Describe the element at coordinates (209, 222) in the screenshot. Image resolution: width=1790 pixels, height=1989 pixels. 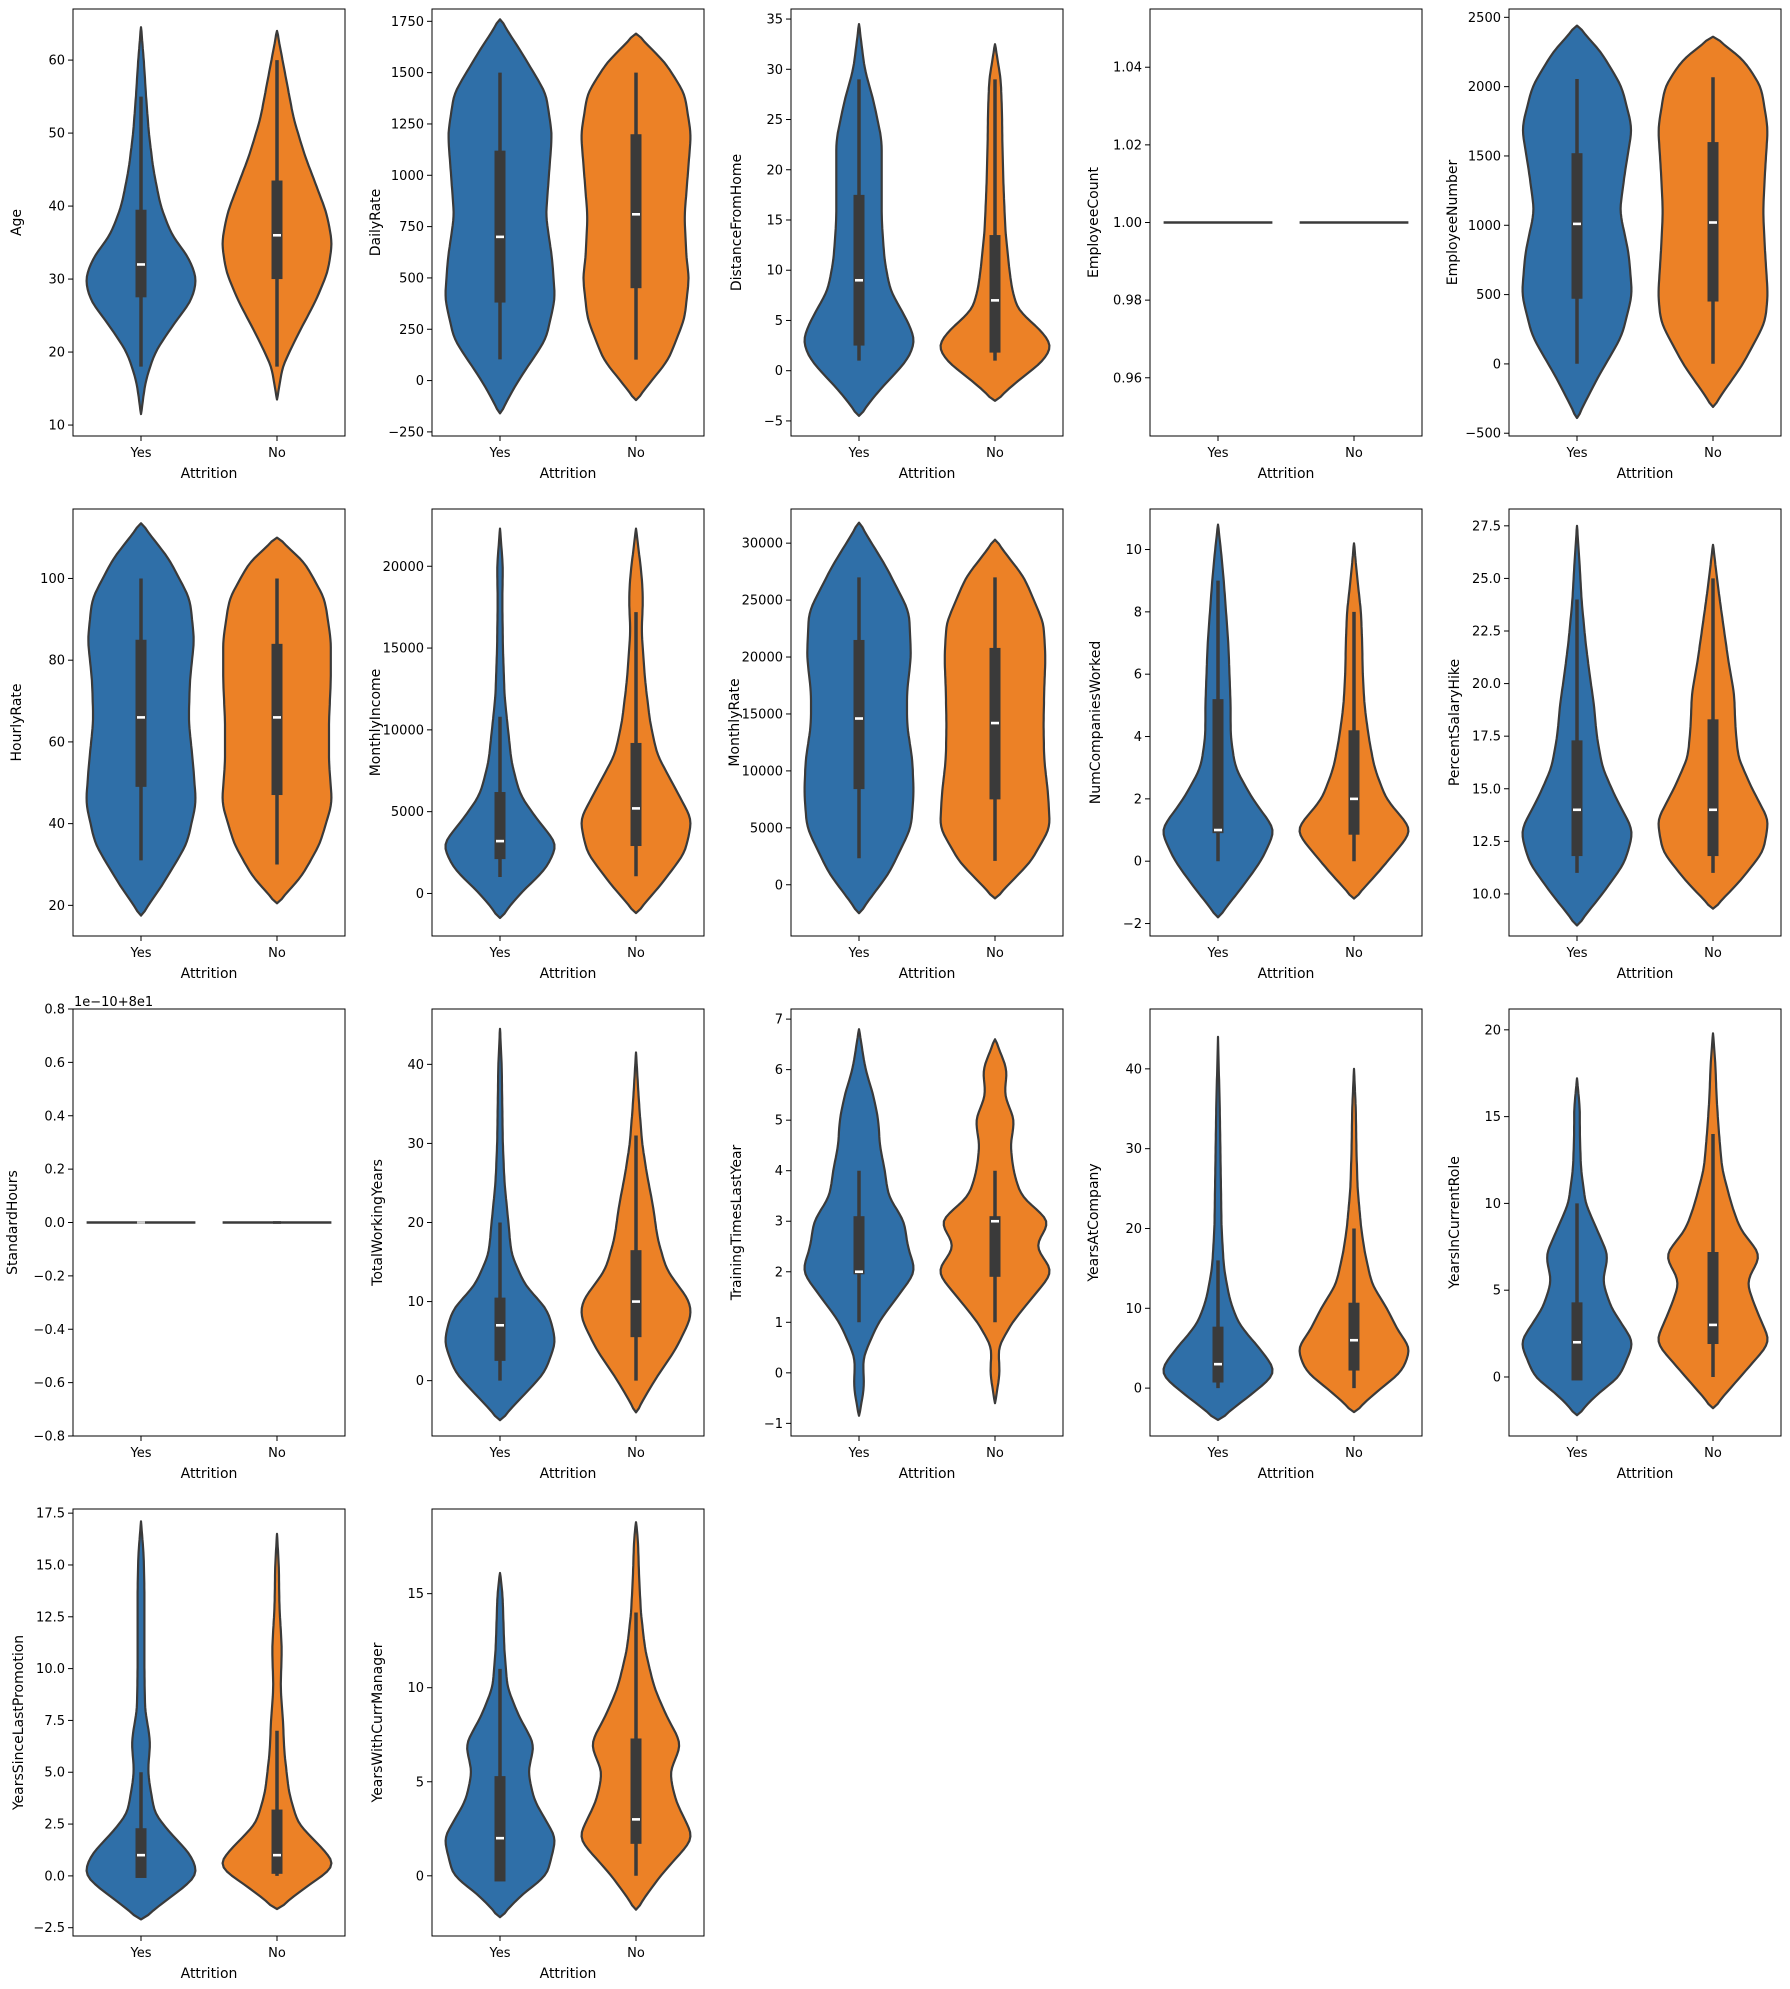
I see `axes-frame-Age` at that location.